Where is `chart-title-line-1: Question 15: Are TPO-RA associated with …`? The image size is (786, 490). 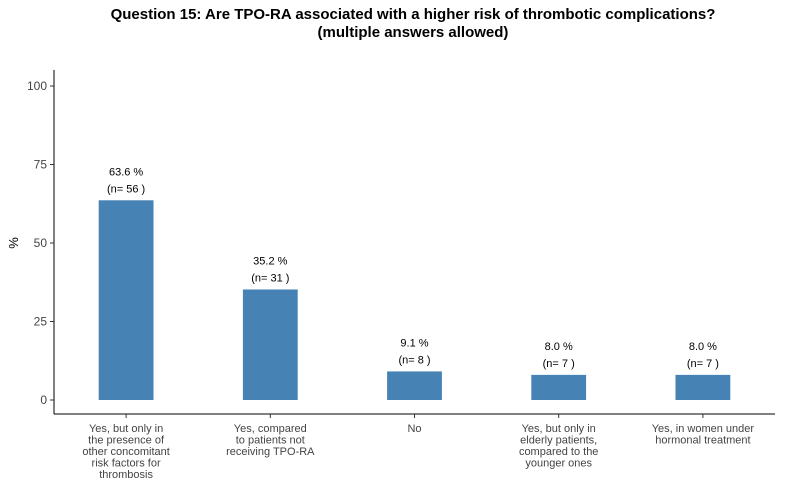 chart-title-line-1: Question 15: Are TPO-RA associated with … is located at coordinates (413, 14).